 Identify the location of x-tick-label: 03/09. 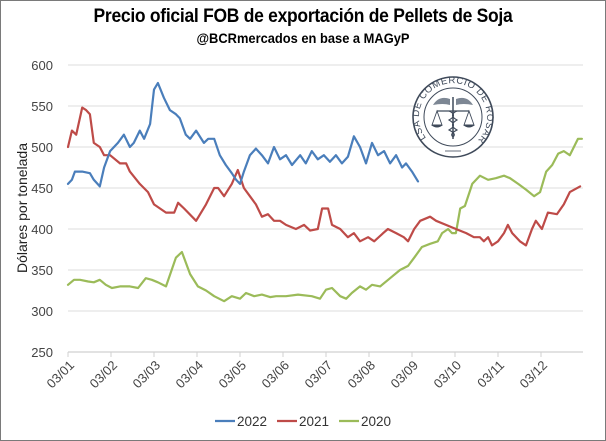
(405, 375).